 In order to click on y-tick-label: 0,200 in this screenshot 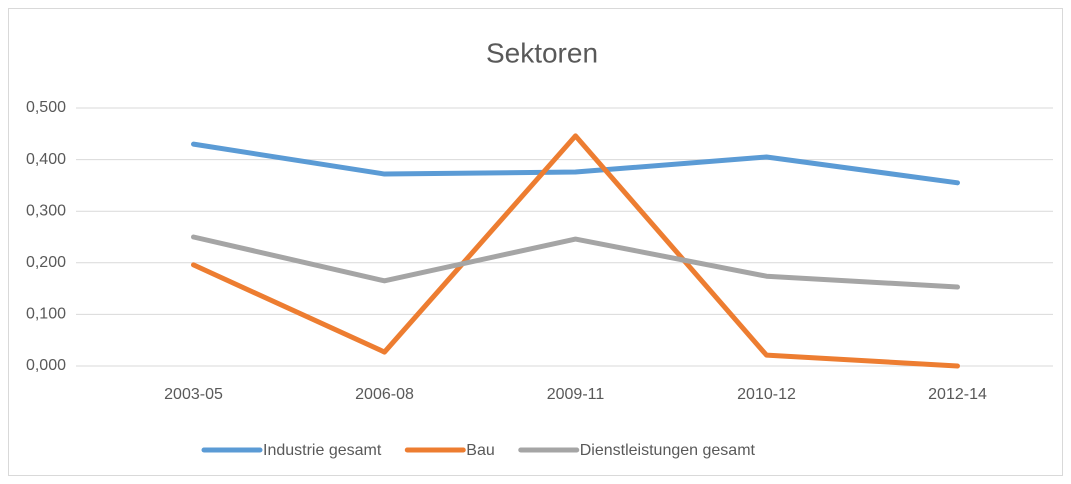, I will do `click(46, 262)`.